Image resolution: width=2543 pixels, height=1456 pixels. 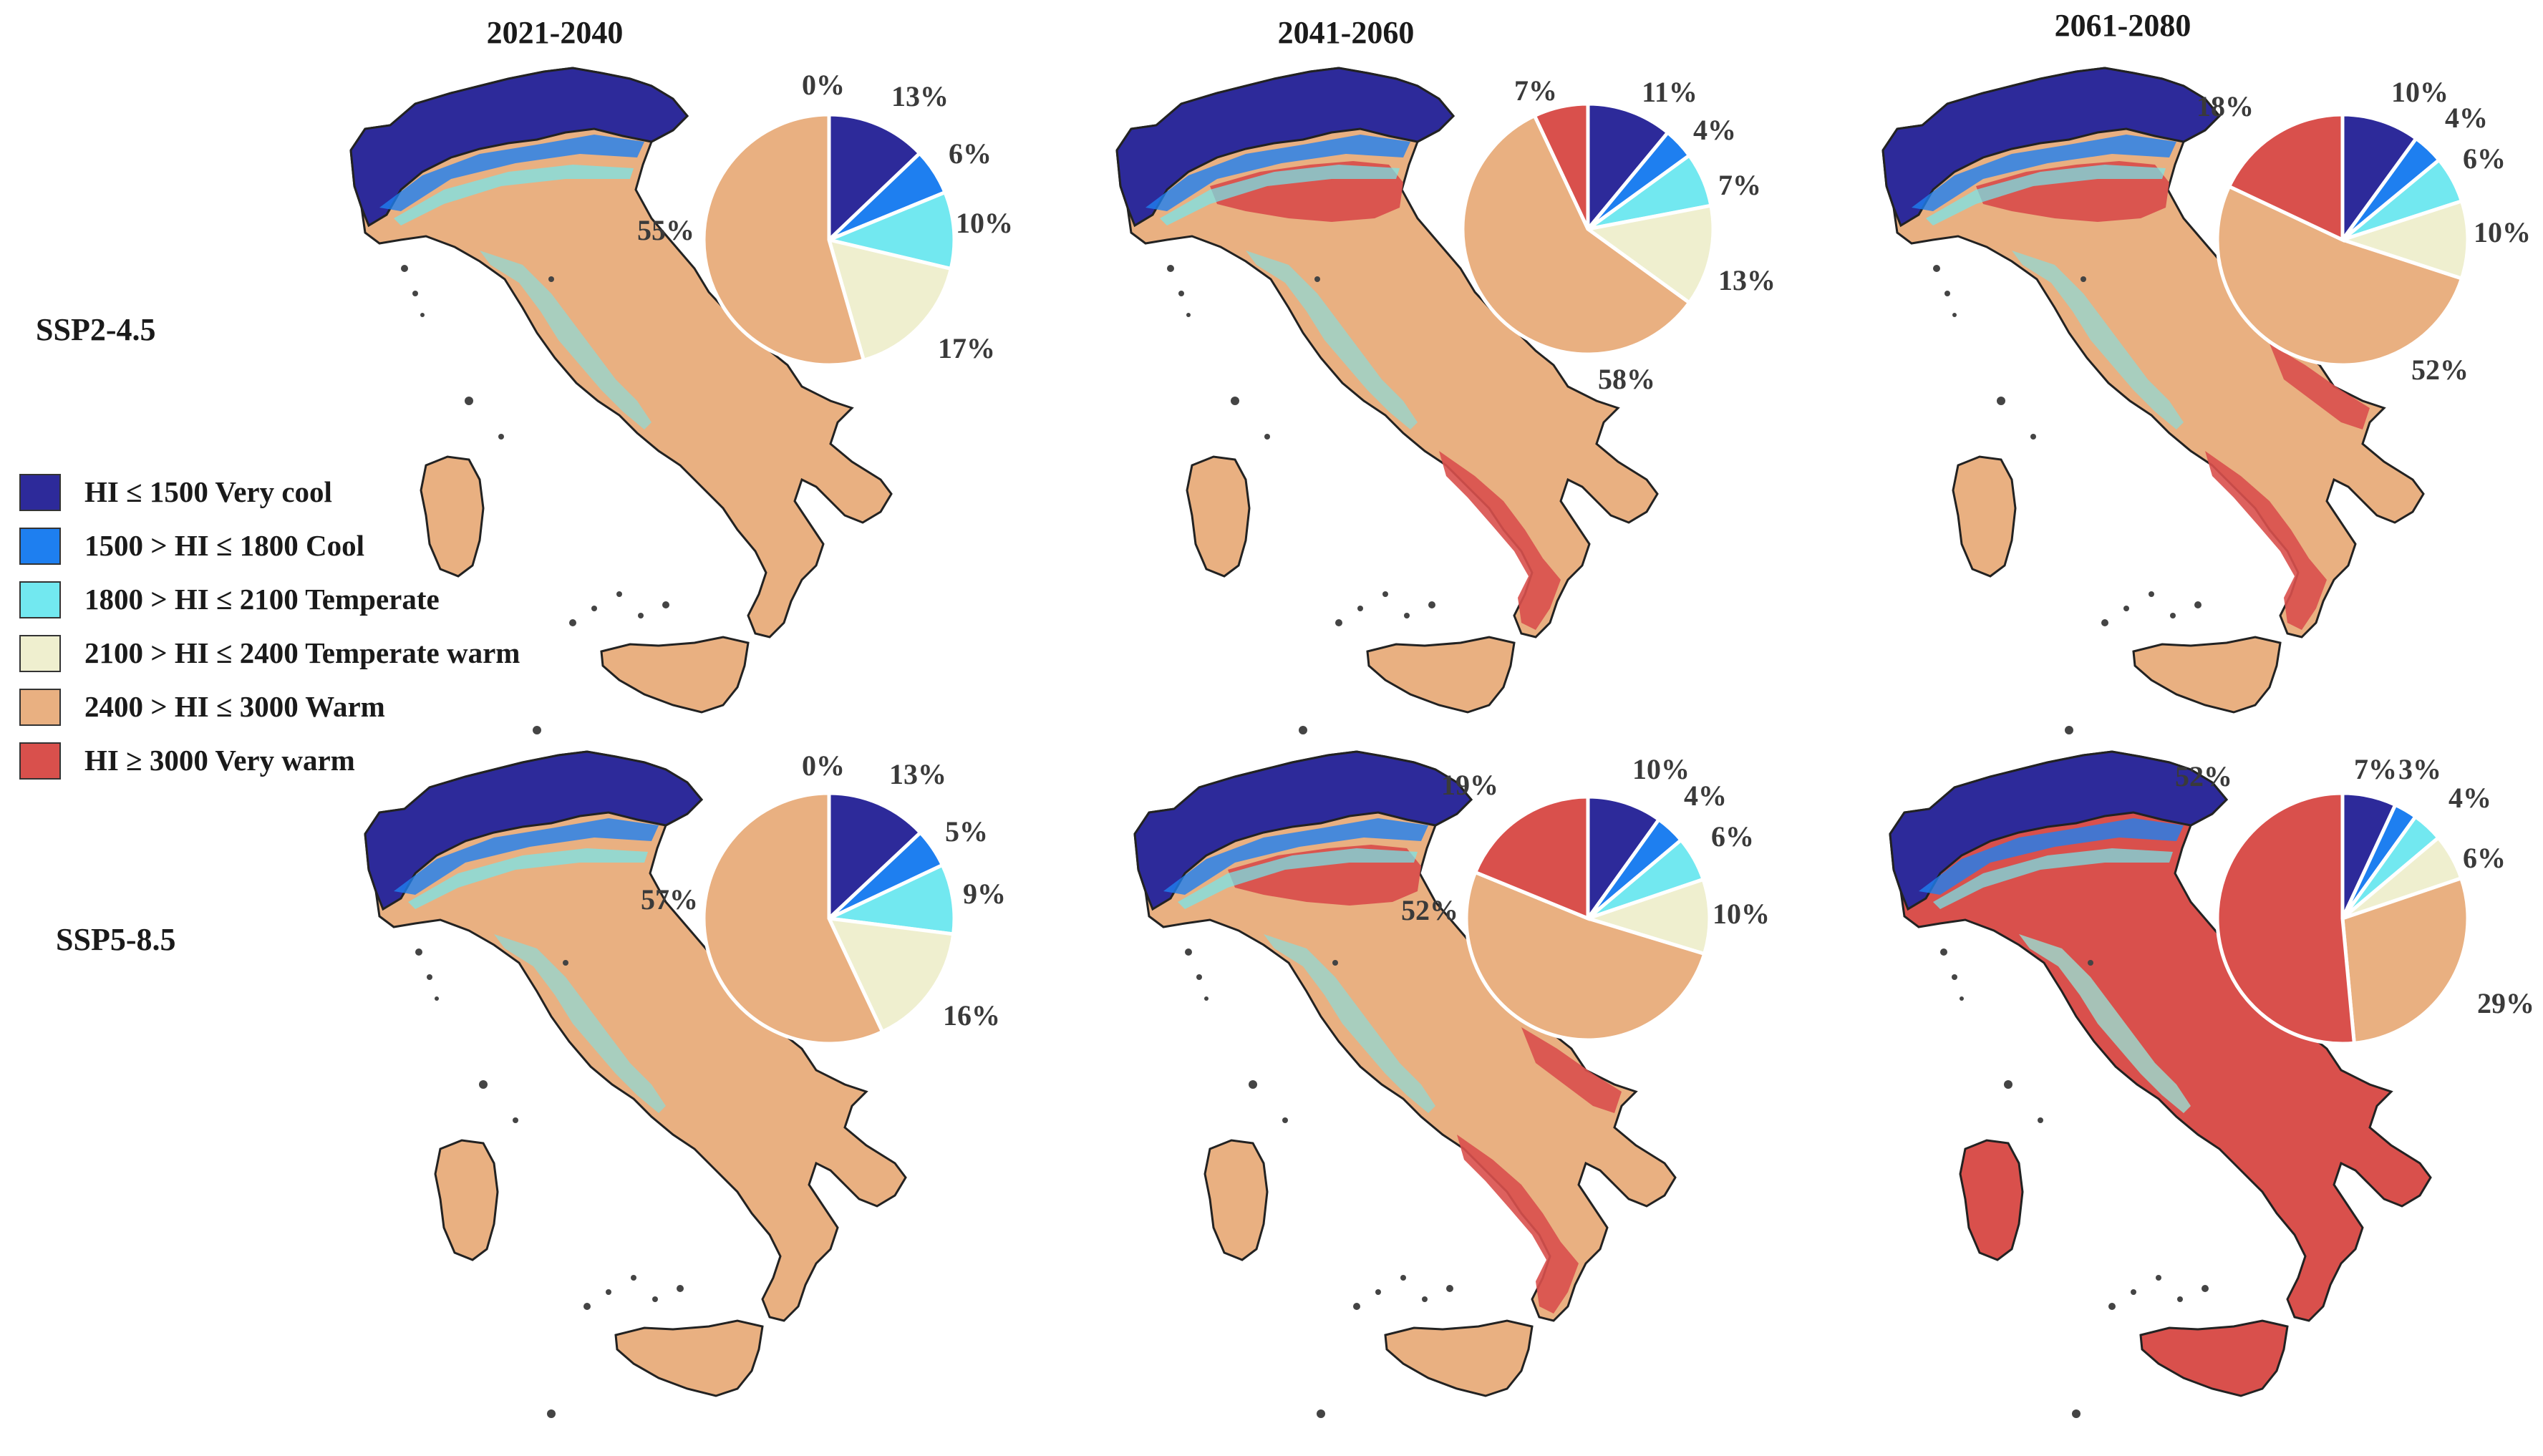 What do you see at coordinates (1627, 379) in the screenshot?
I see `pie-data-label: 58%` at bounding box center [1627, 379].